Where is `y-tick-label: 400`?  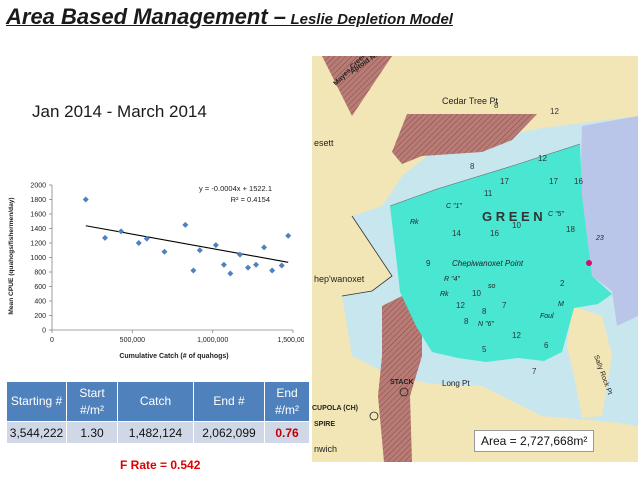 y-tick-label: 400 is located at coordinates (40, 302).